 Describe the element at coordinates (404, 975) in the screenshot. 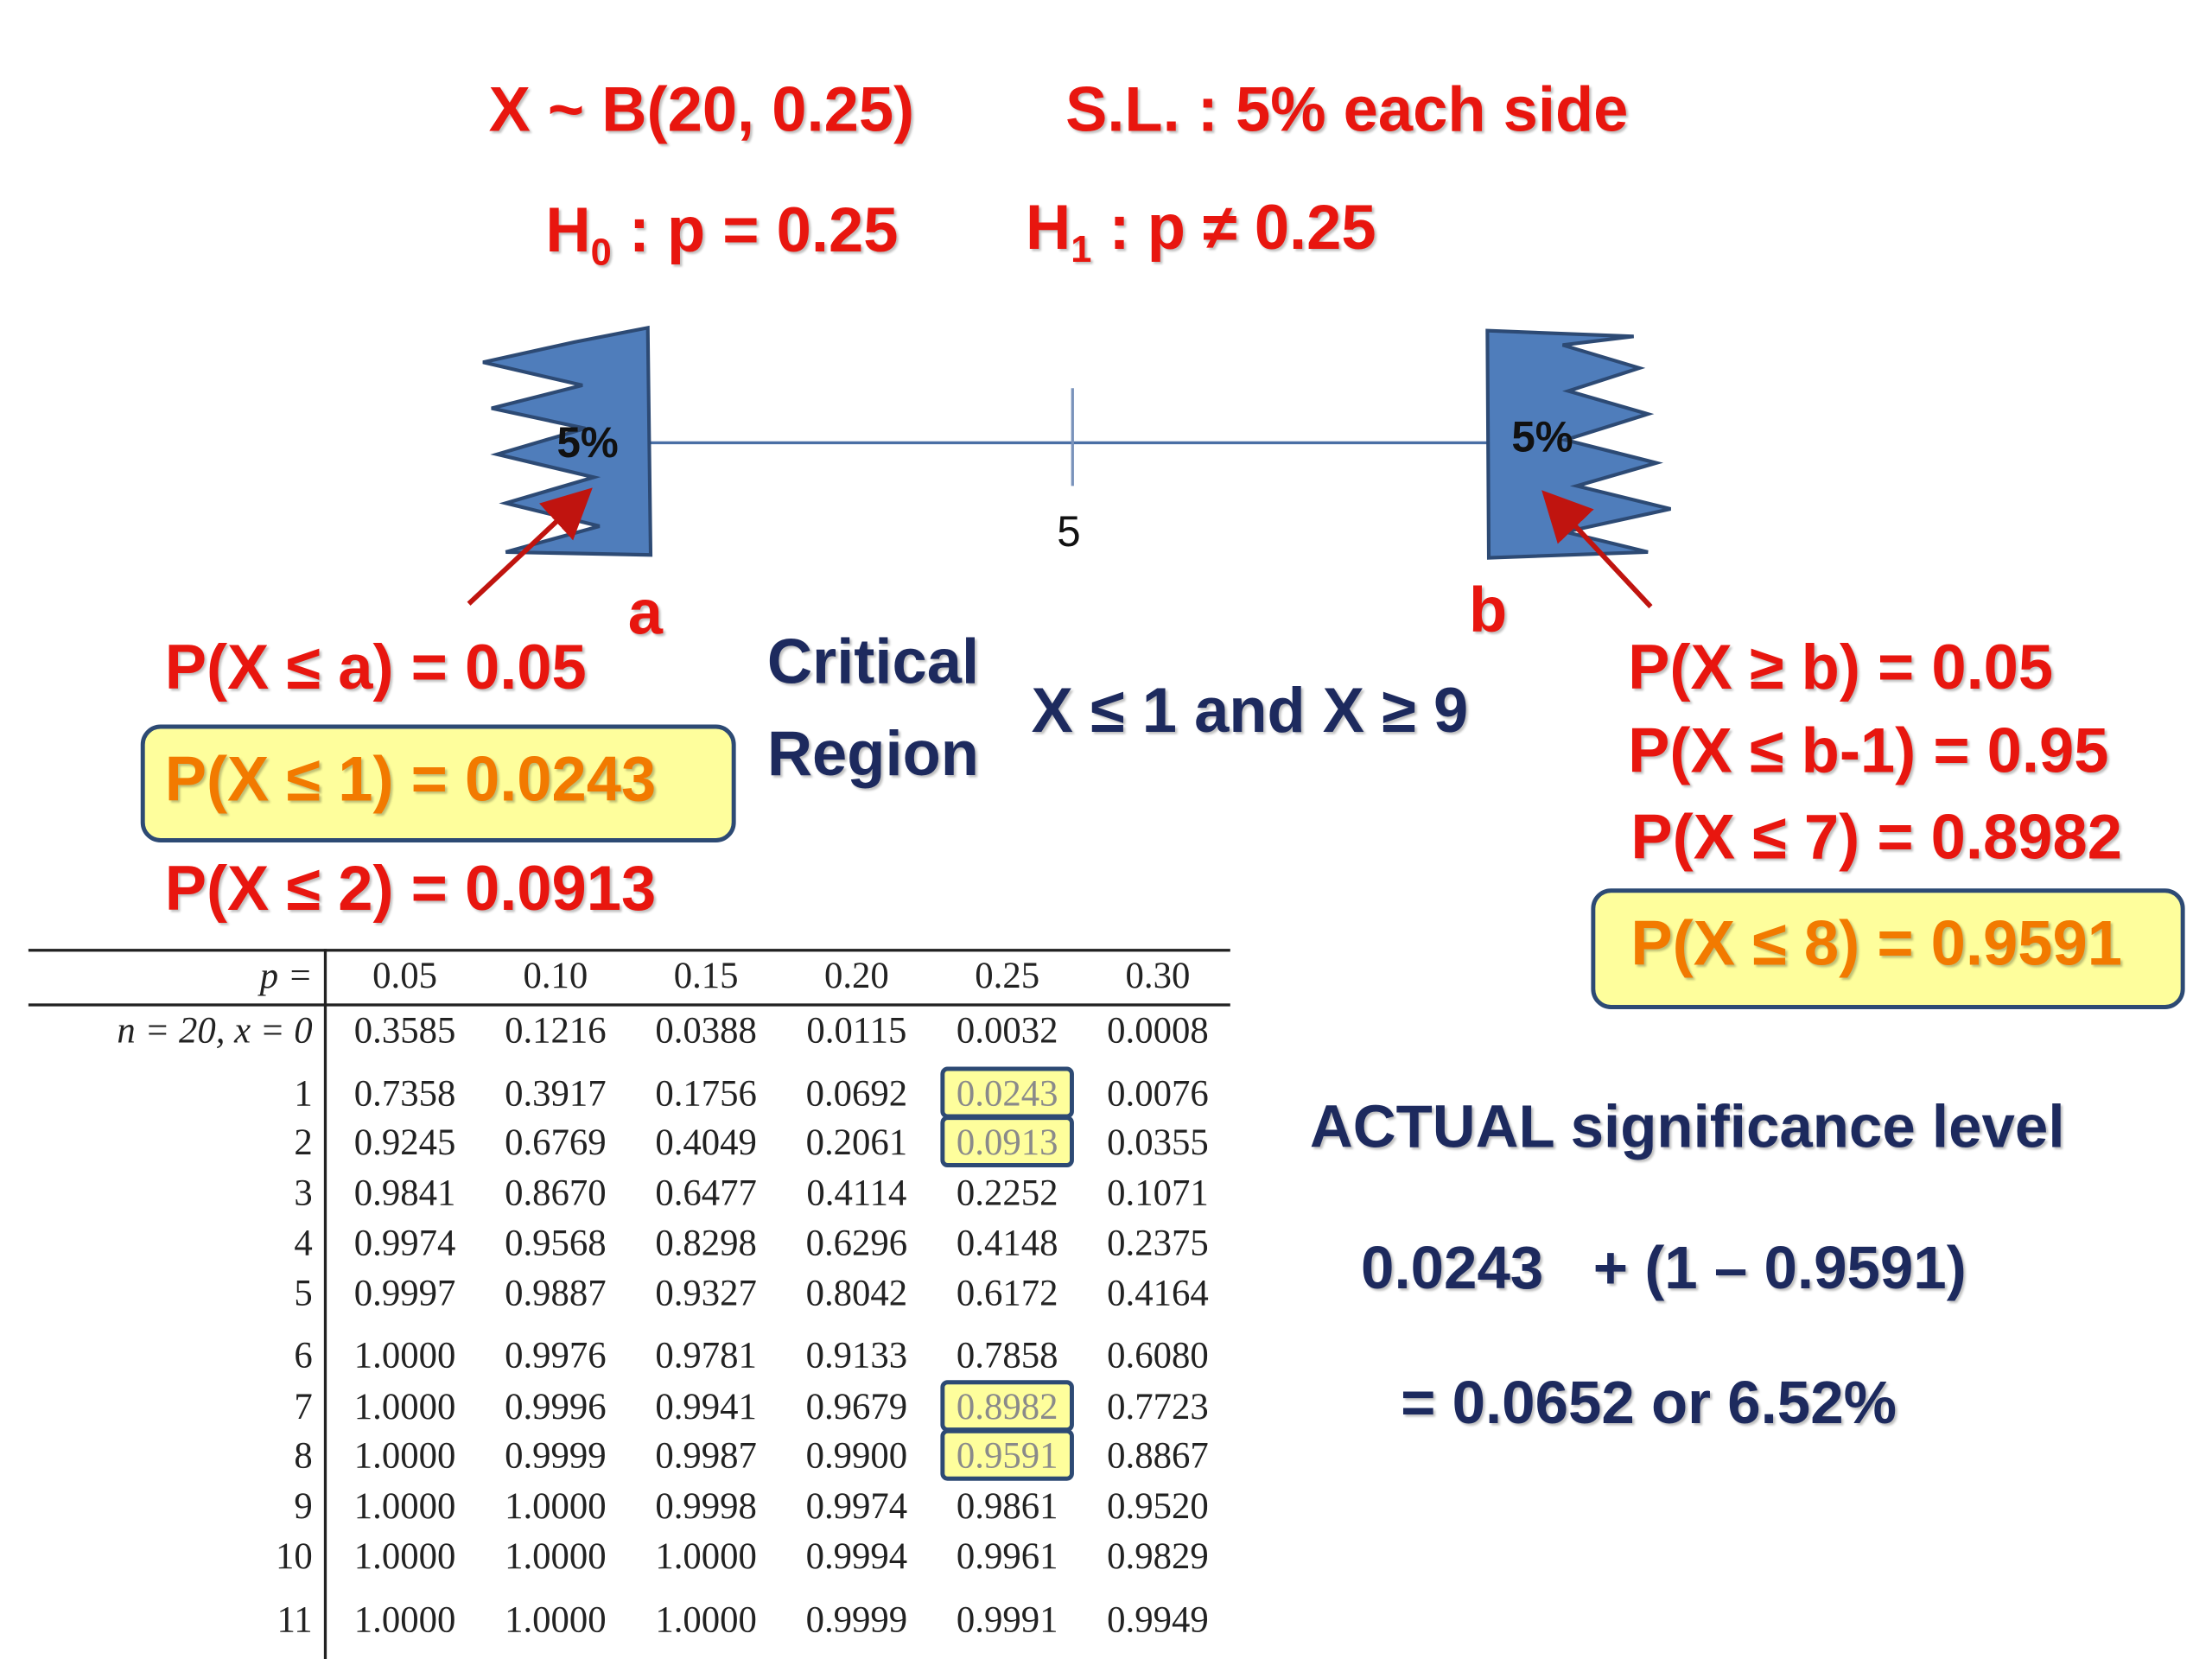

I see `table-header-p: 0.05` at that location.